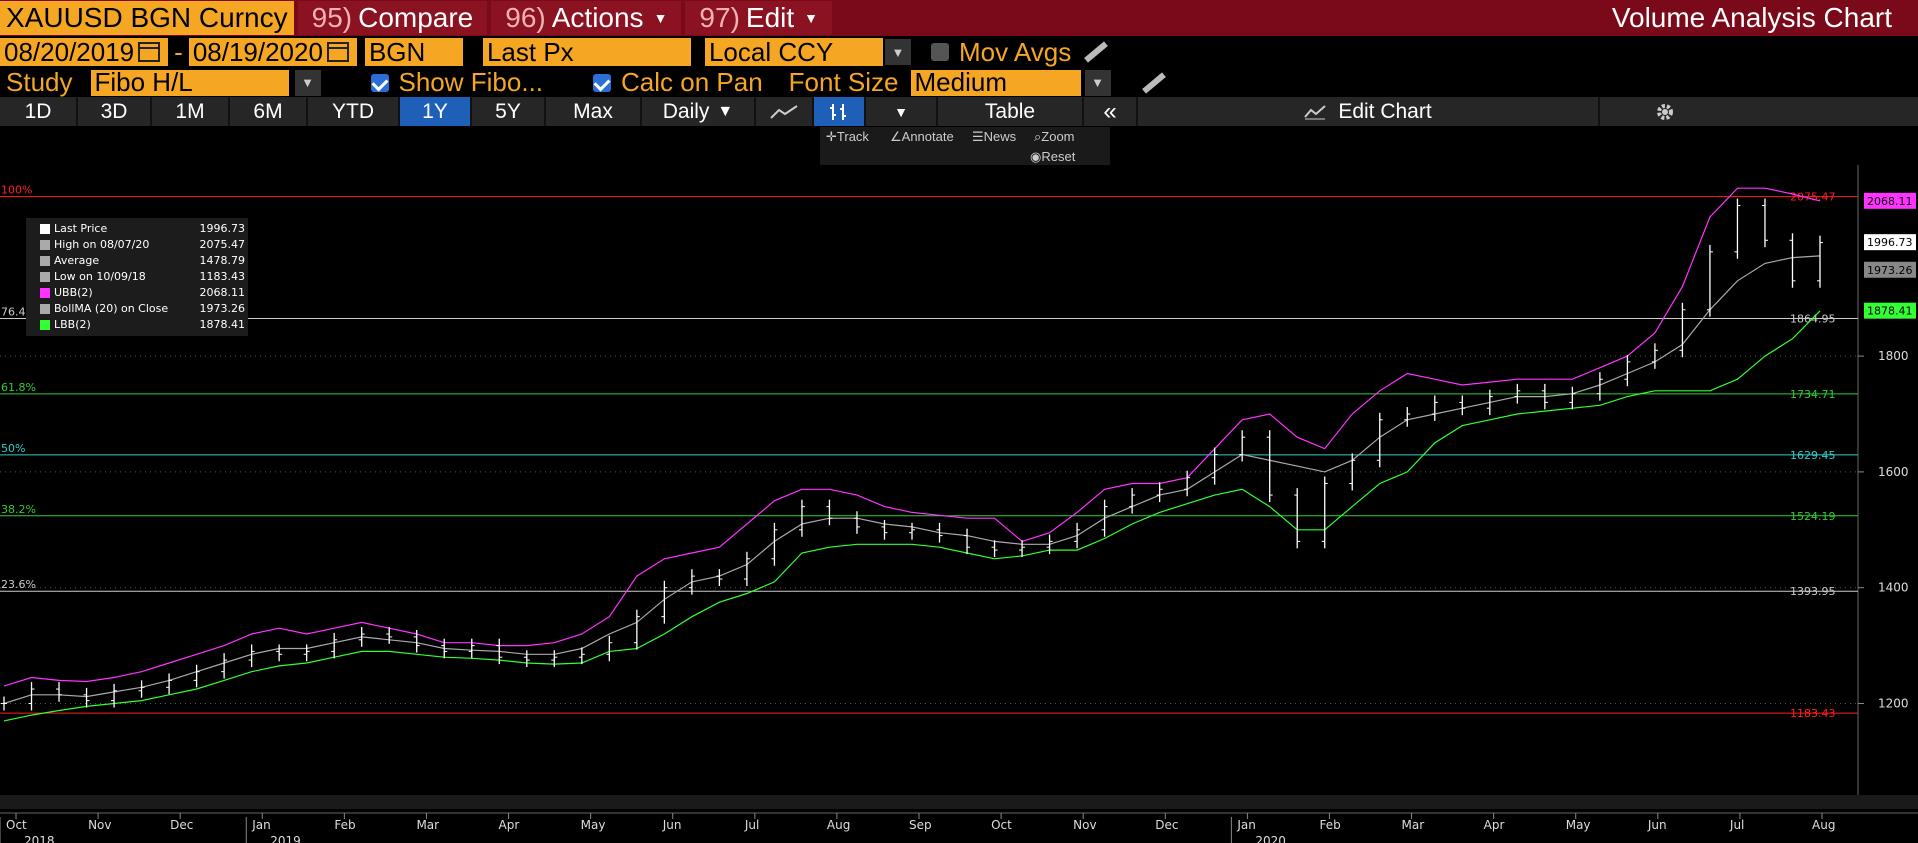 This screenshot has height=843, width=1918. What do you see at coordinates (18, 387) in the screenshot?
I see `fibo-level-pct: 61.8%` at bounding box center [18, 387].